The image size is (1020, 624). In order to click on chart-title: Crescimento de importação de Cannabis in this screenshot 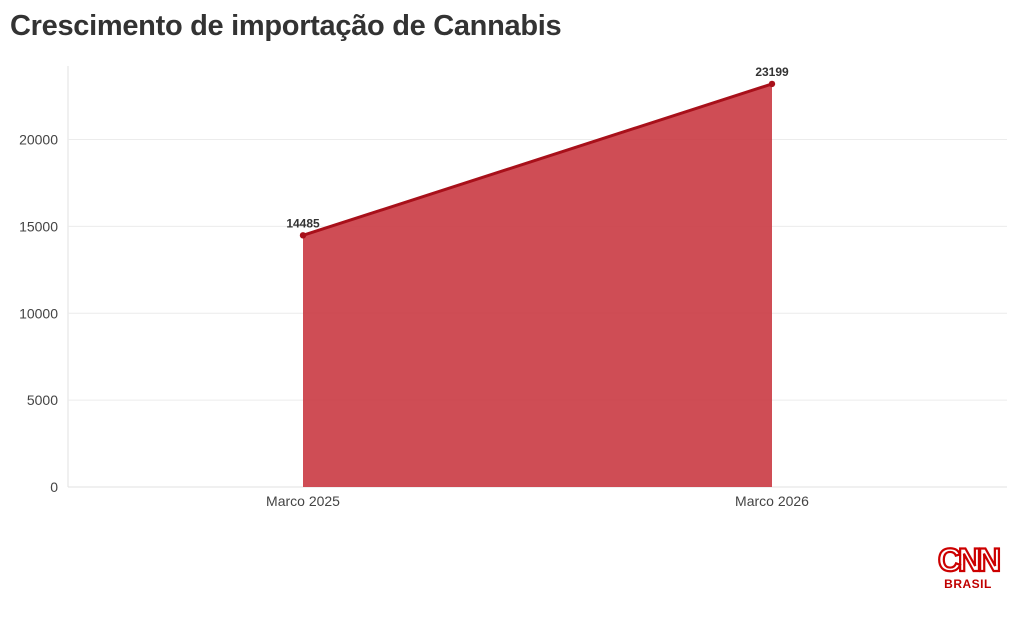, I will do `click(286, 26)`.